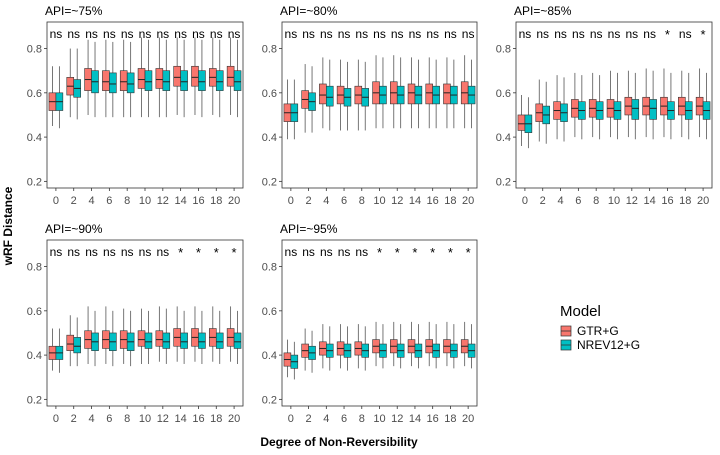 Image resolution: width=720 pixels, height=455 pixels. What do you see at coordinates (8, 226) in the screenshot?
I see `y-axis-title: wRF Distance` at bounding box center [8, 226].